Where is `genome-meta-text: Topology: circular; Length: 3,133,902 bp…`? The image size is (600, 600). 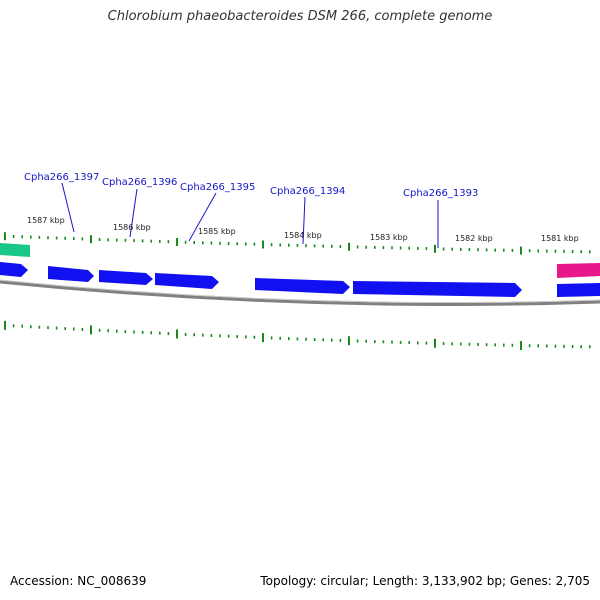
genome-meta-text: Topology: circular; Length: 3,133,902 bp… is located at coordinates (425, 581).